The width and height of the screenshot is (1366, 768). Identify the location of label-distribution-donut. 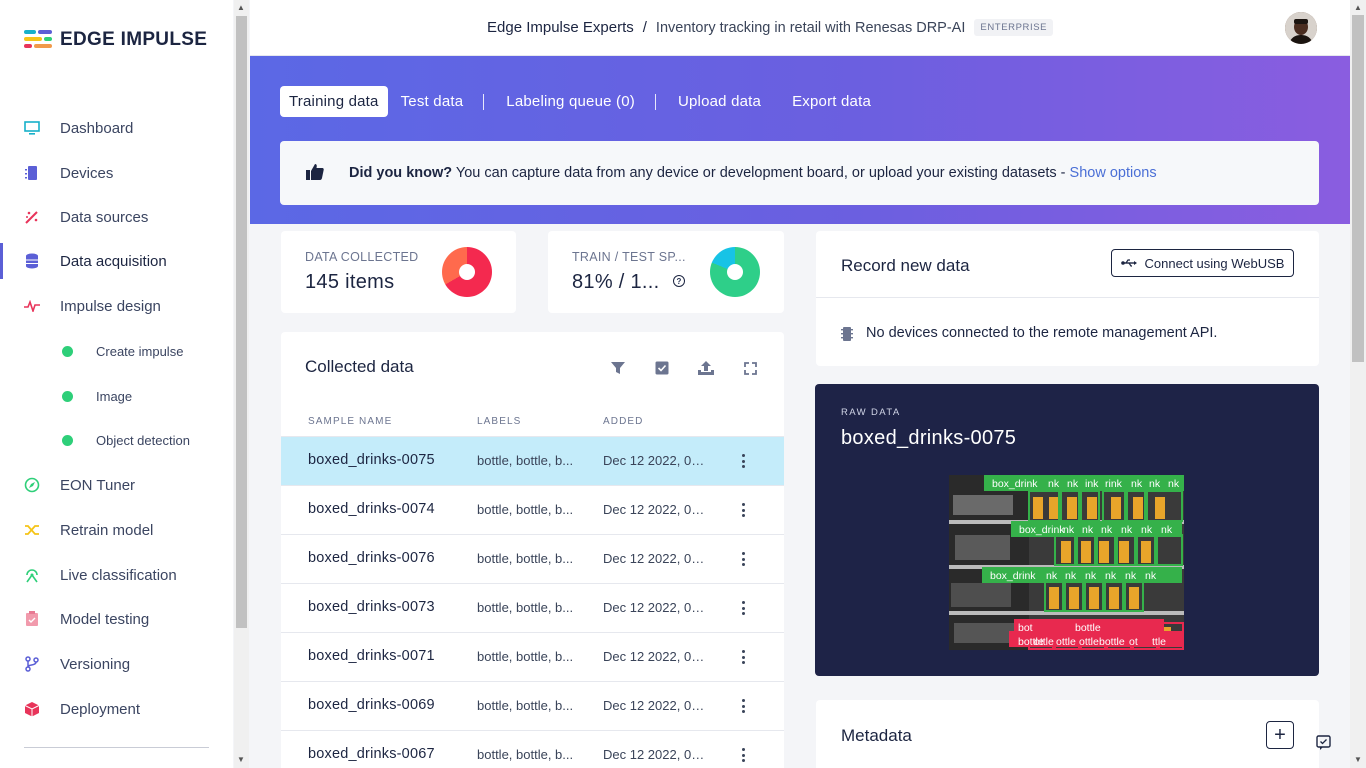
(467, 272).